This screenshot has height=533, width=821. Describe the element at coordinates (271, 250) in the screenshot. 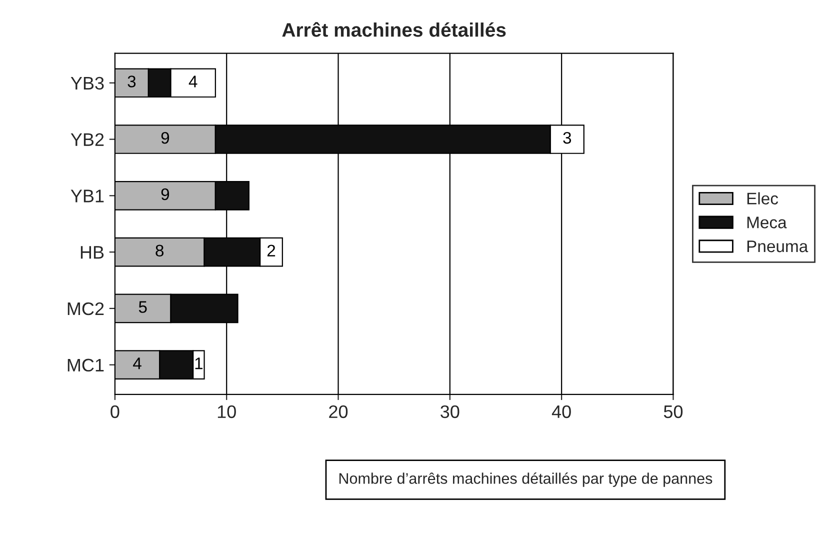

I see `data-label: 2` at that location.